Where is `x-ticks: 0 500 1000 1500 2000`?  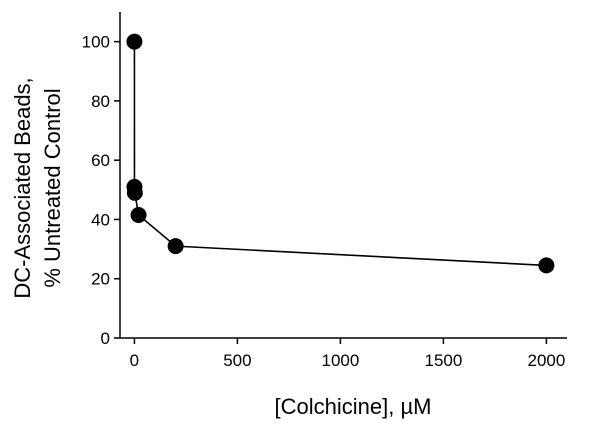 x-ticks: 0 500 1000 1500 2000 is located at coordinates (347, 354).